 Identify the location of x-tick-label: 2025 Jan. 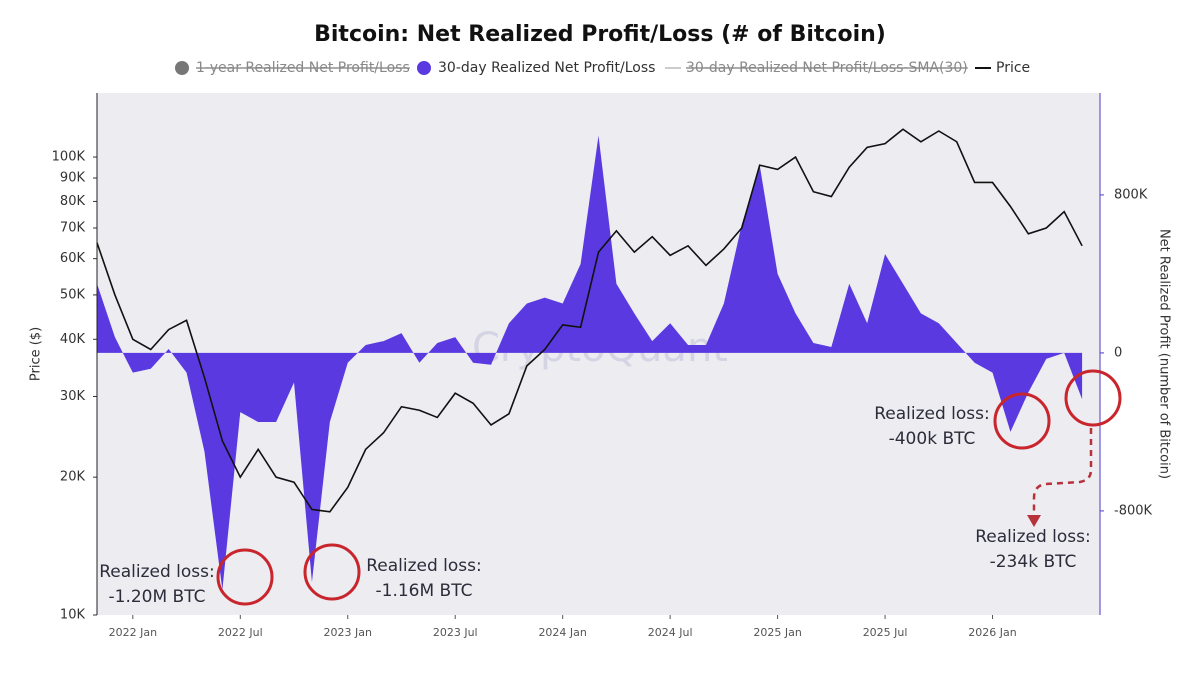
(777, 632).